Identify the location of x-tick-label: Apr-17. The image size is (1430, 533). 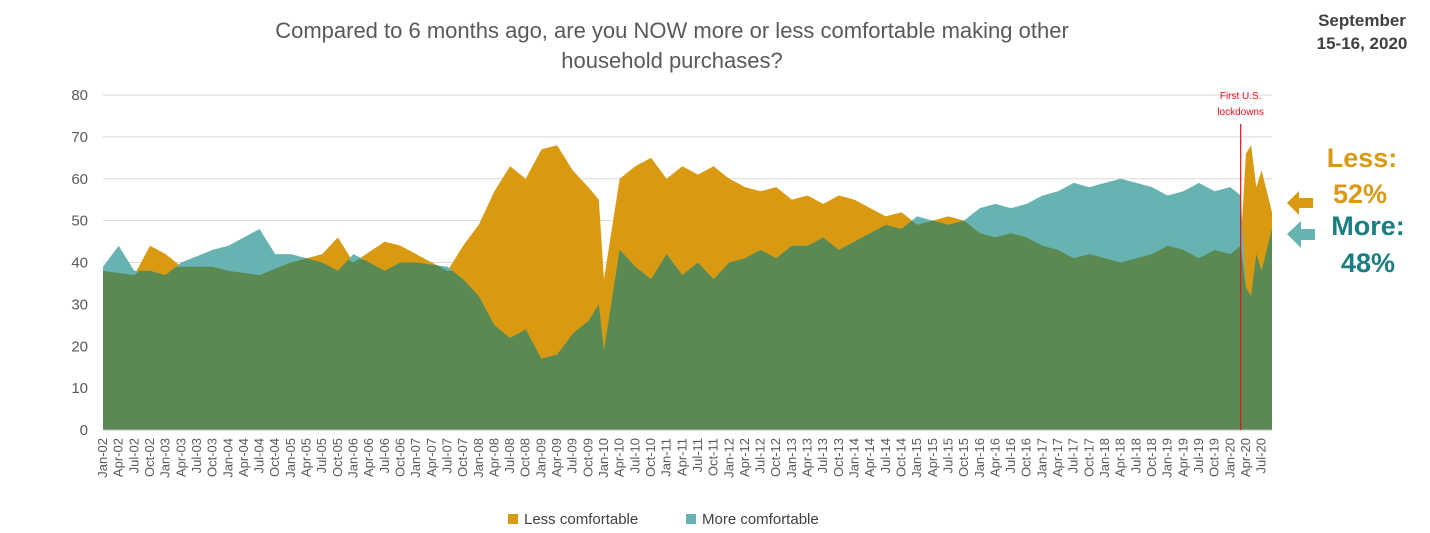
(1057, 457).